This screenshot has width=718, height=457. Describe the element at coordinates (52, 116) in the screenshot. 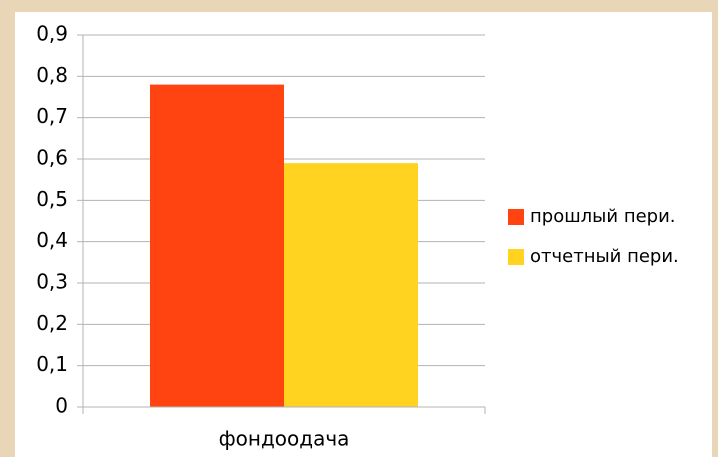

I see `y-tick-label: 0,7` at that location.